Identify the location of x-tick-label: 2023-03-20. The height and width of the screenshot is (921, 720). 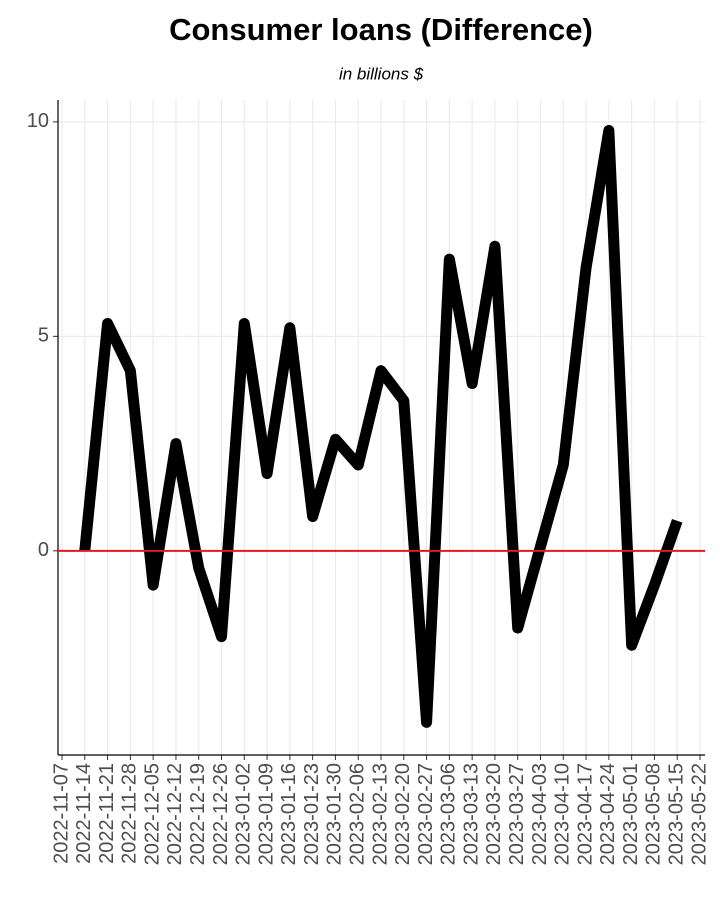
(494, 814).